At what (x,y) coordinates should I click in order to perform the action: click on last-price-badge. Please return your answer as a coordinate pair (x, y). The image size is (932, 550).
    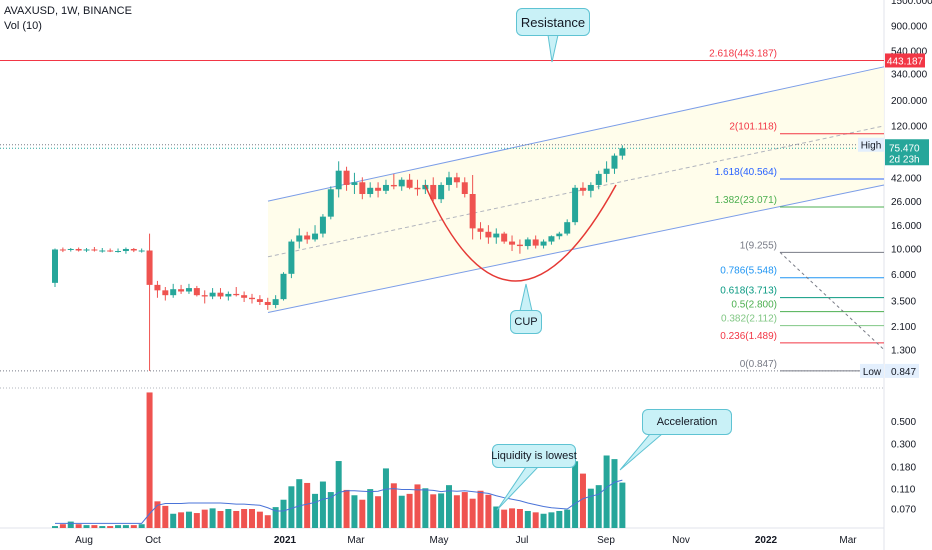
    Looking at the image, I should click on (907, 152).